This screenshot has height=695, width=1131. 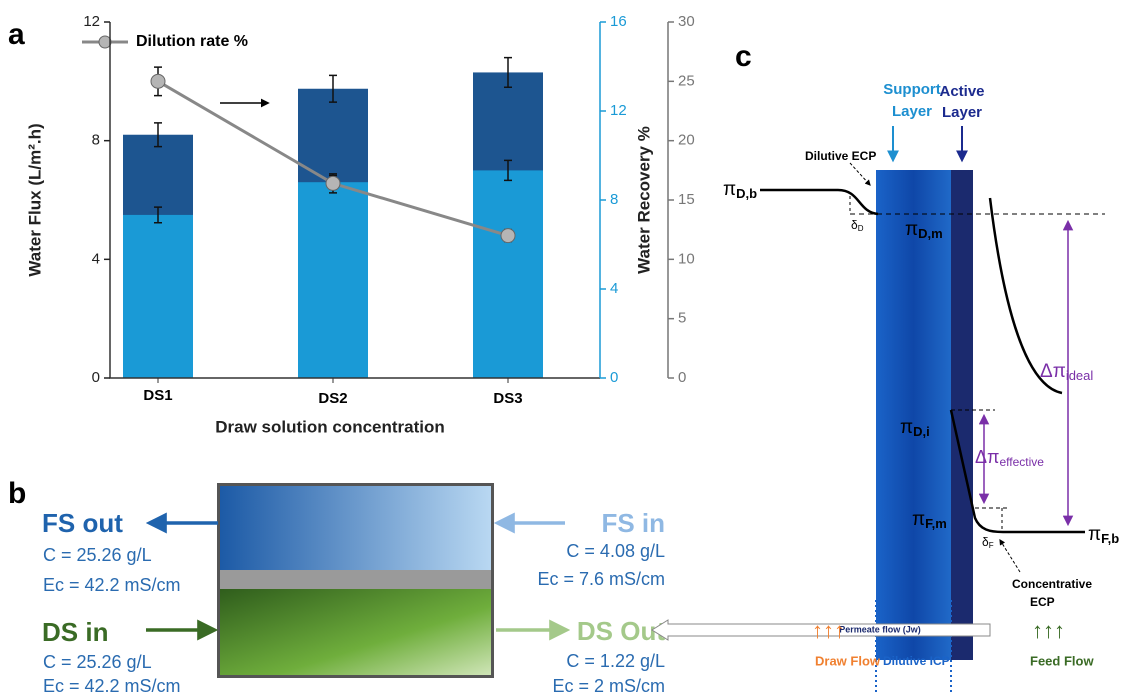 I want to click on x-tick-label: DS3, so click(x=507, y=398).